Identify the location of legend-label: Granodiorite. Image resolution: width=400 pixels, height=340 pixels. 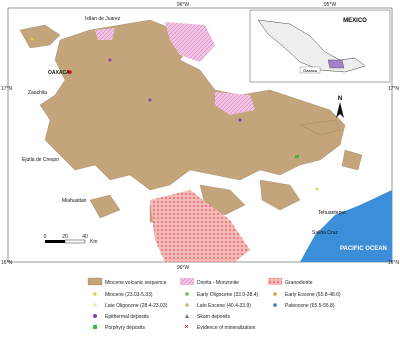
(299, 283).